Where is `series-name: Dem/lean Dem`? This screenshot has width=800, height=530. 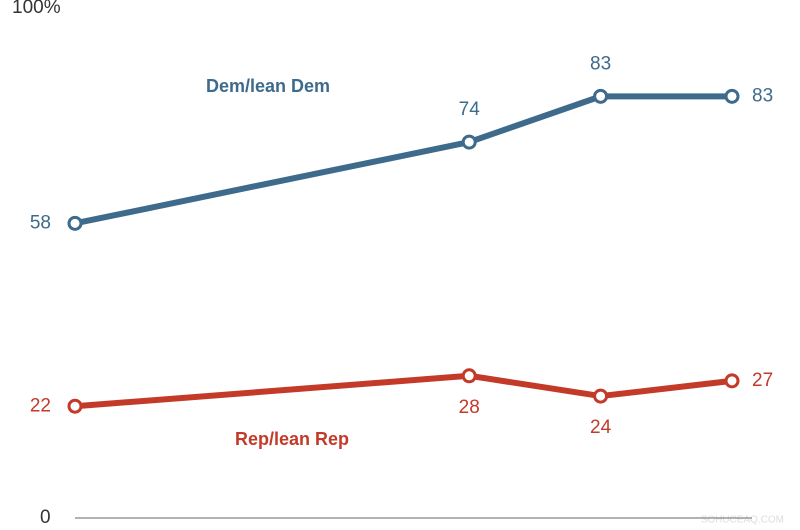
series-name: Dem/lean Dem is located at coordinates (268, 86).